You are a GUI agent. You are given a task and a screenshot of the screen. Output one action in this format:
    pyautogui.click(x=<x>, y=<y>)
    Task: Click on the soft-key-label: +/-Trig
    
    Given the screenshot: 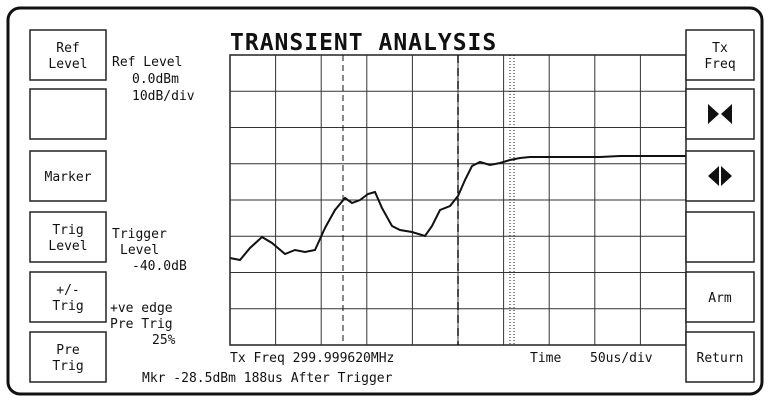 What is the action you would take?
    pyautogui.click(x=67, y=298)
    